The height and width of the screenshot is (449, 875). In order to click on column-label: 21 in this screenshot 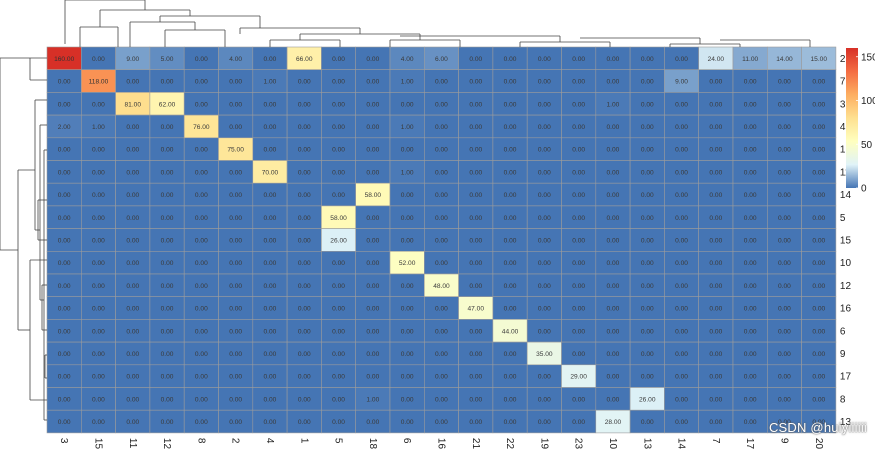, I will do `click(475, 443)`.